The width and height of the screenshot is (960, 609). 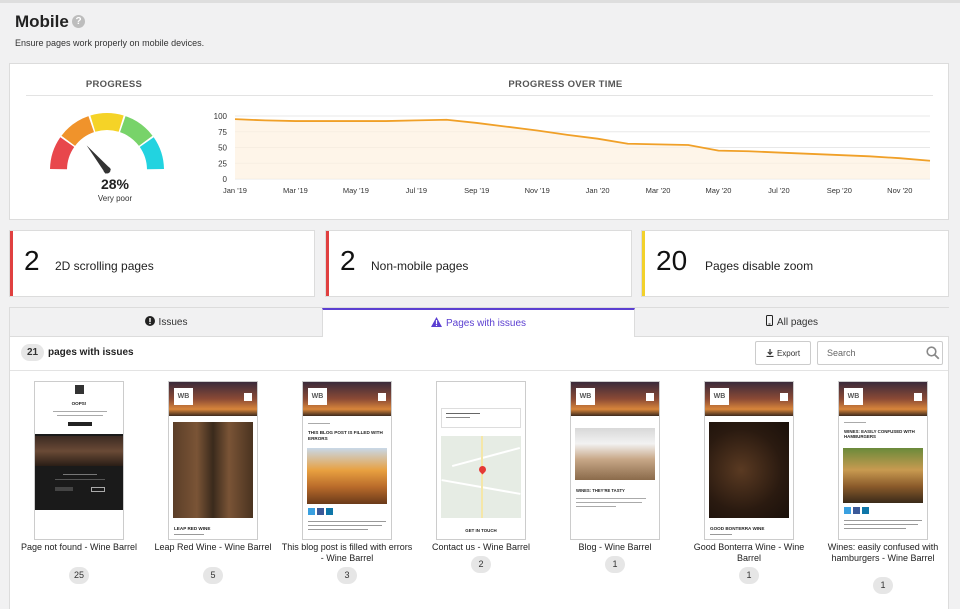 What do you see at coordinates (737, 528) in the screenshot?
I see `thumb-heading: GOOD BONTERRA WINE` at bounding box center [737, 528].